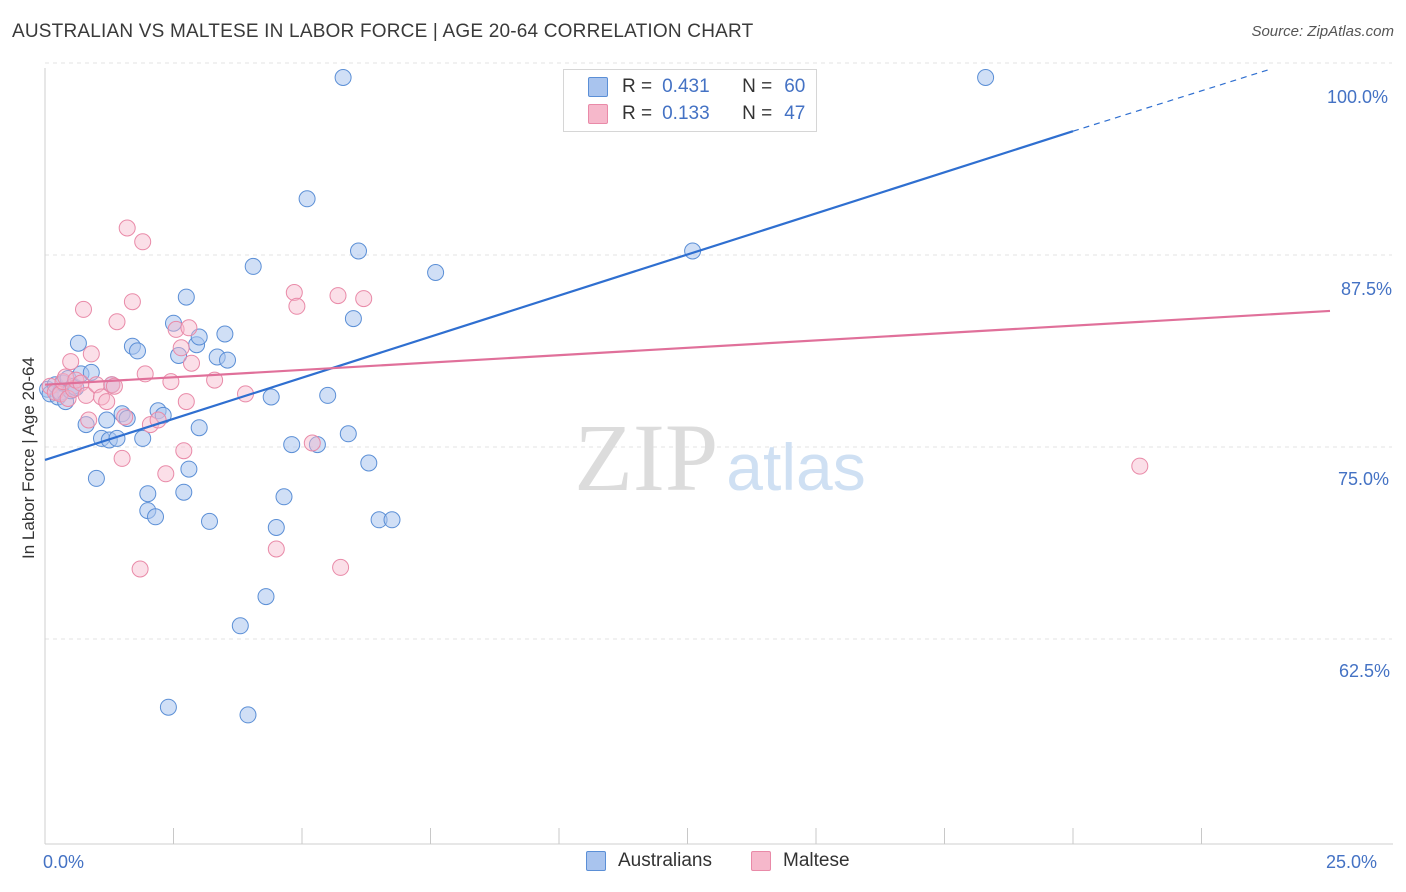 Image resolution: width=1406 pixels, height=892 pixels. What do you see at coordinates (795, 86) in the screenshot?
I see `legend-n-value: 60` at bounding box center [795, 86].